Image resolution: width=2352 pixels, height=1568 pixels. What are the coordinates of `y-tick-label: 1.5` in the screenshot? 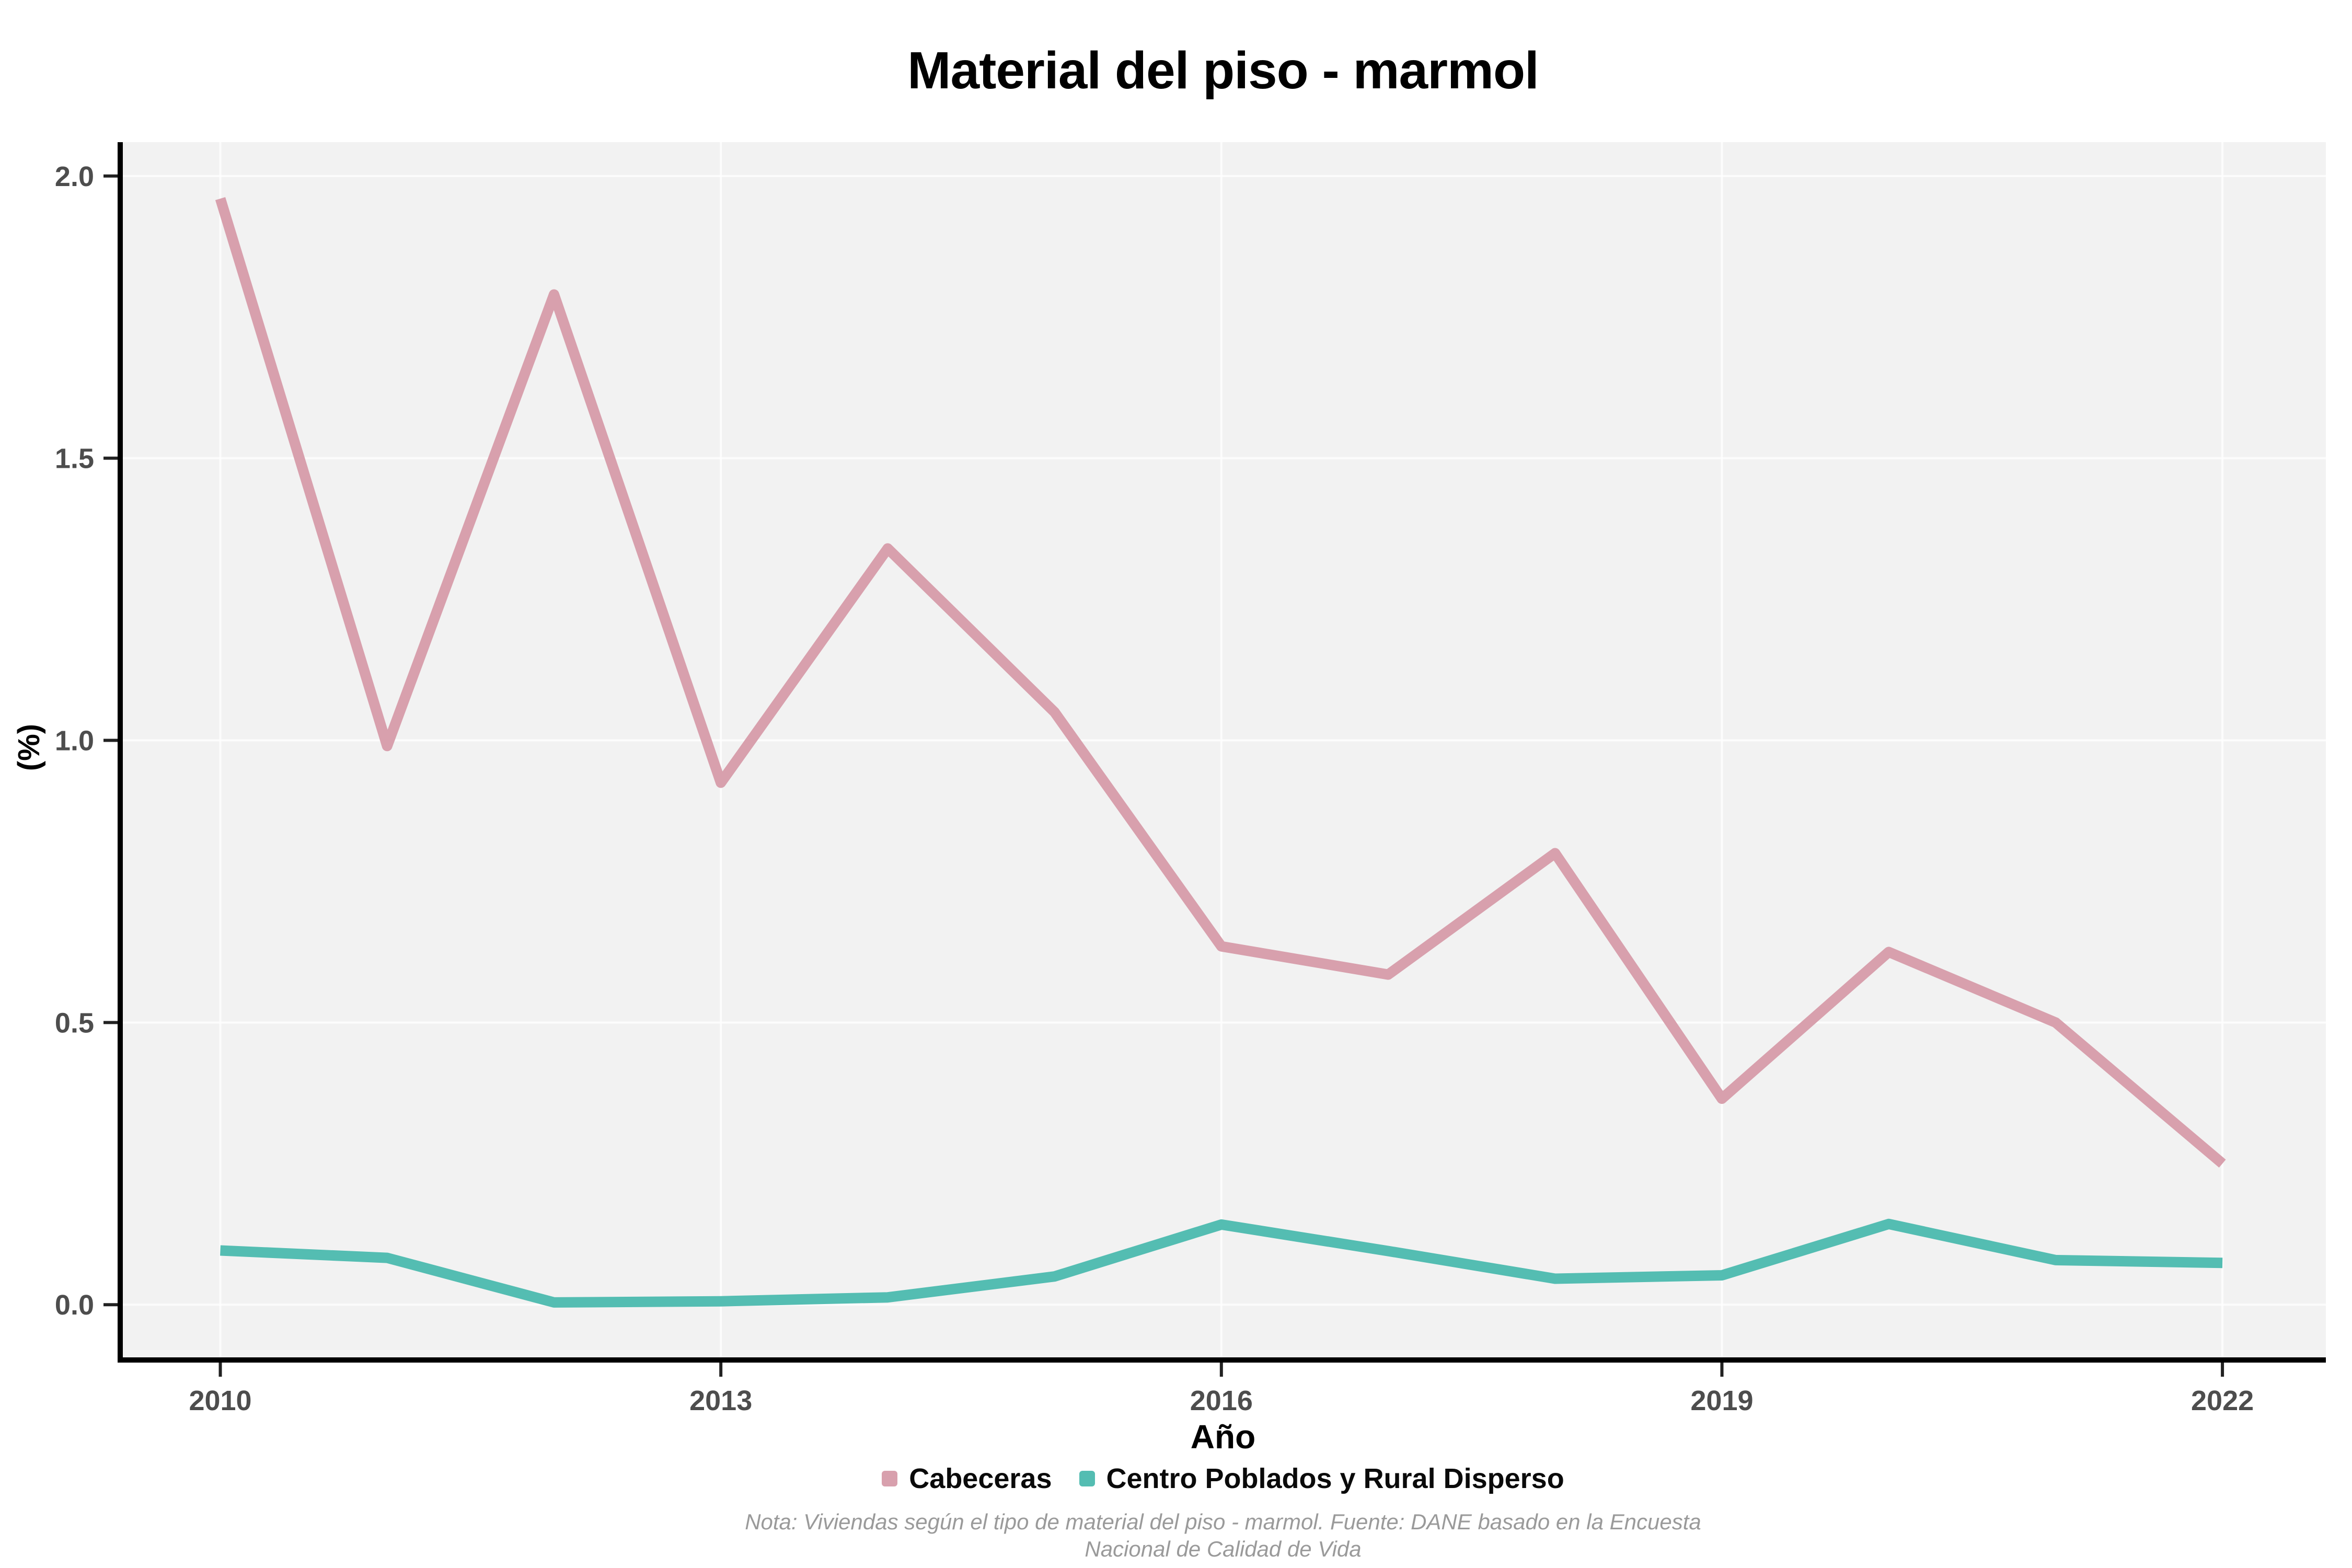 It's located at (74, 459).